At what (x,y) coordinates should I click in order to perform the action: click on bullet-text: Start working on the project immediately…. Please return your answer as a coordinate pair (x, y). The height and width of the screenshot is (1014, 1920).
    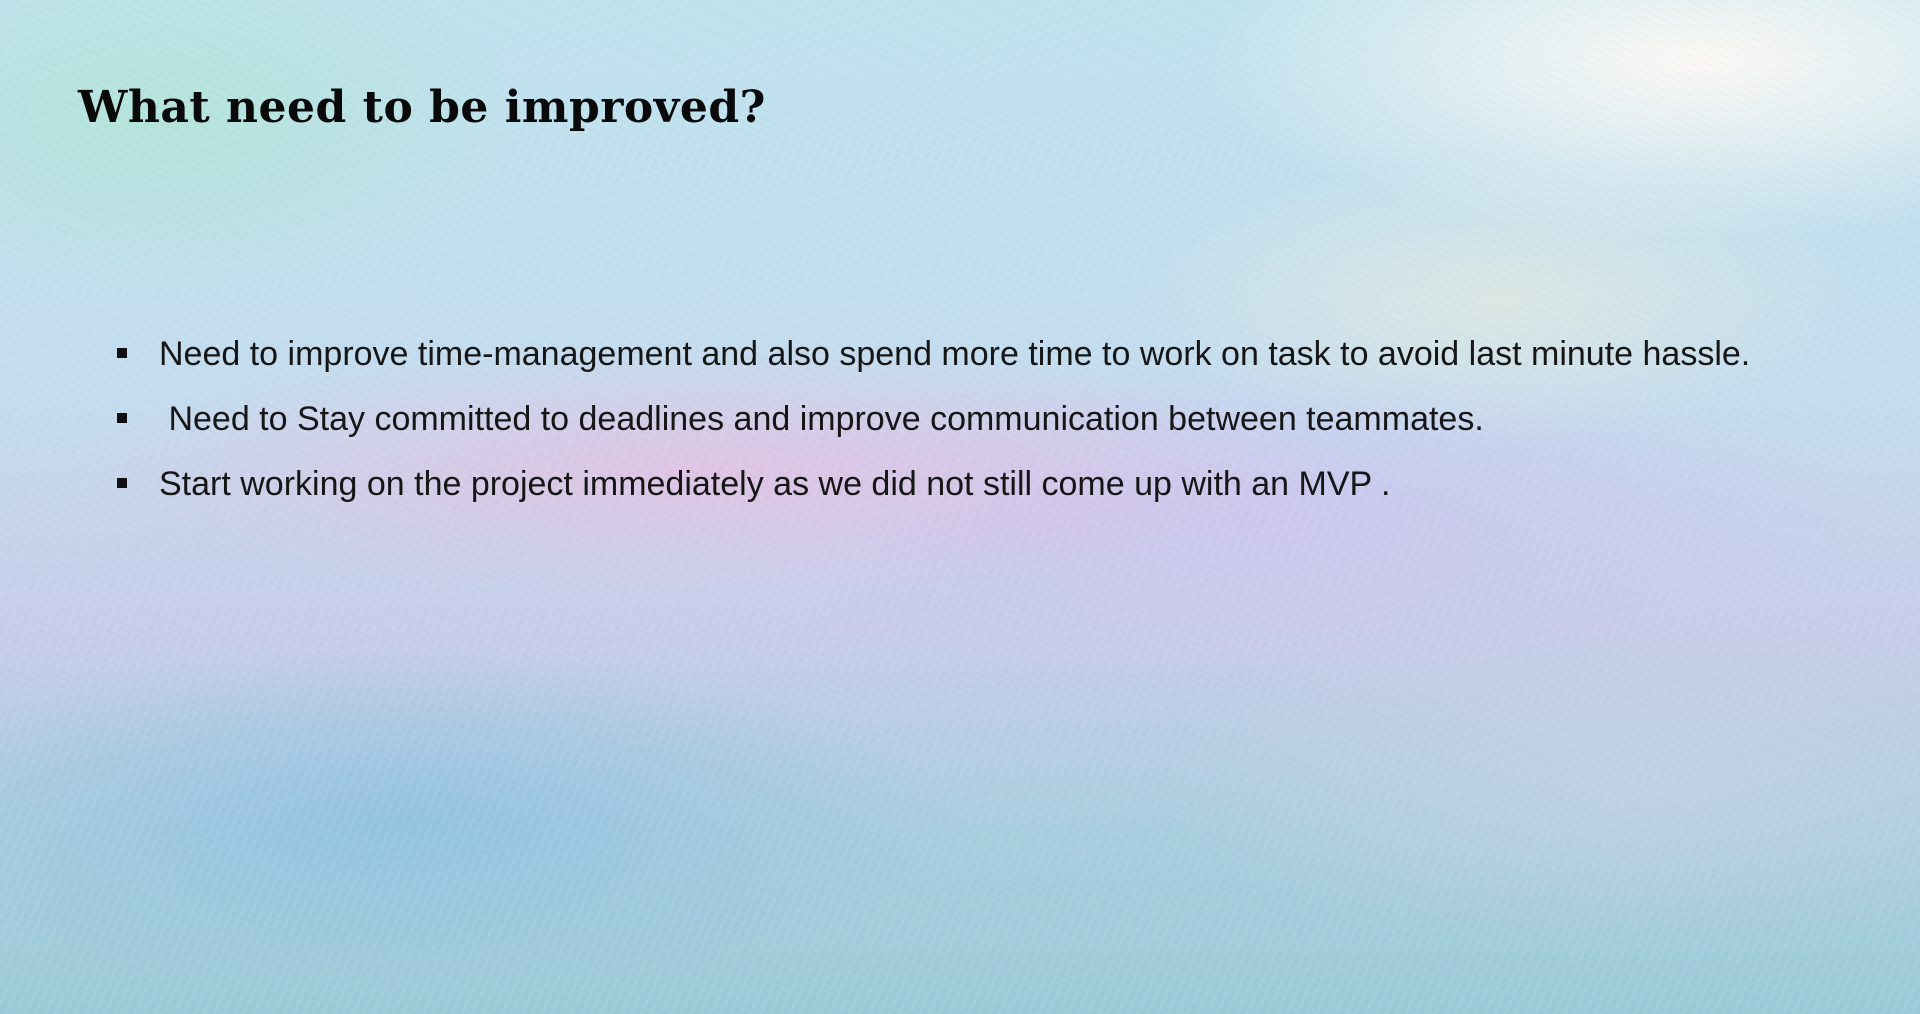
    Looking at the image, I should click on (775, 484).